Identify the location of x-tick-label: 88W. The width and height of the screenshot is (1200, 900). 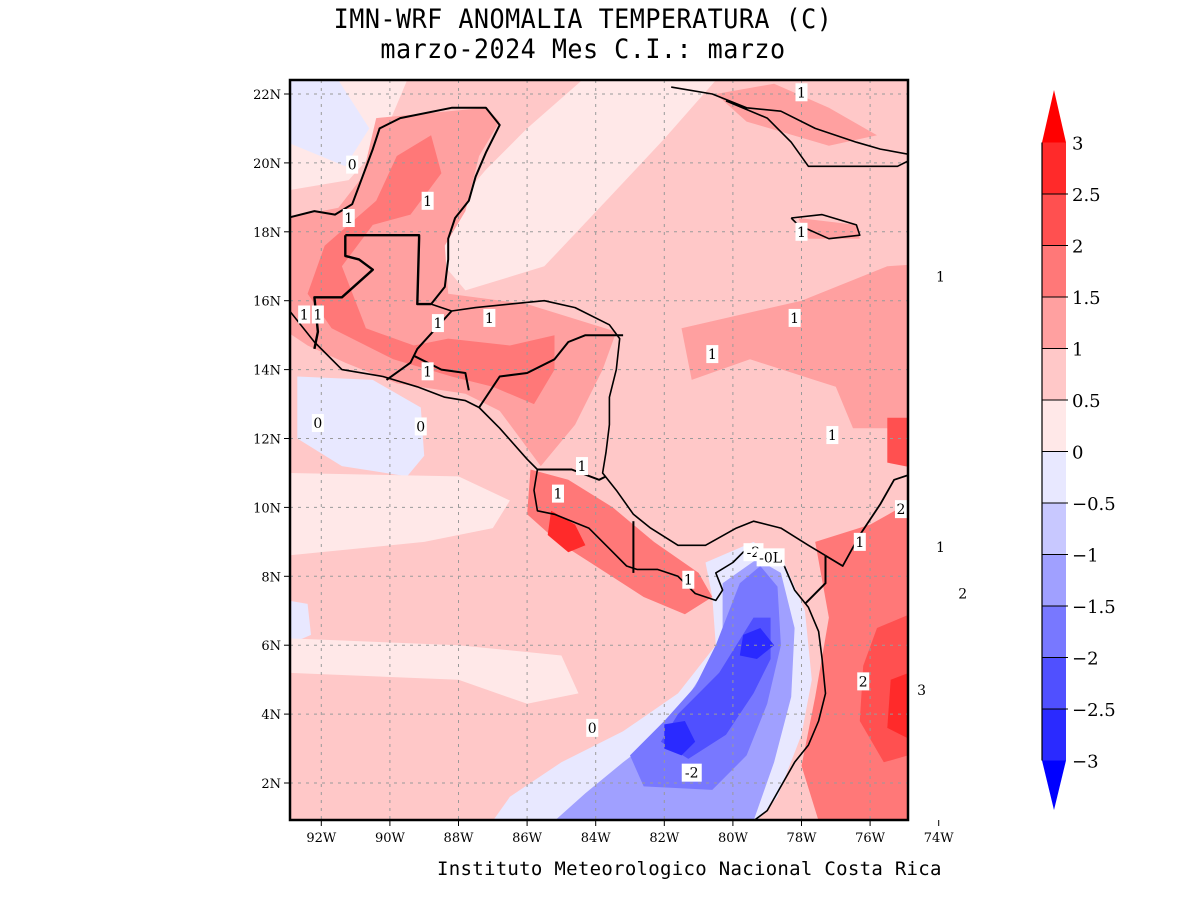
(459, 838).